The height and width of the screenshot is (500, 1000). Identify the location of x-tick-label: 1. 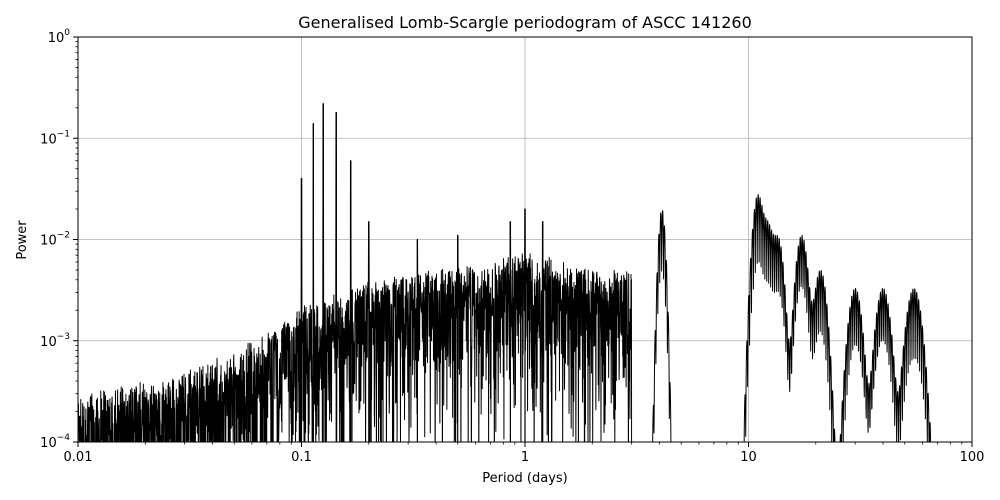
(525, 457).